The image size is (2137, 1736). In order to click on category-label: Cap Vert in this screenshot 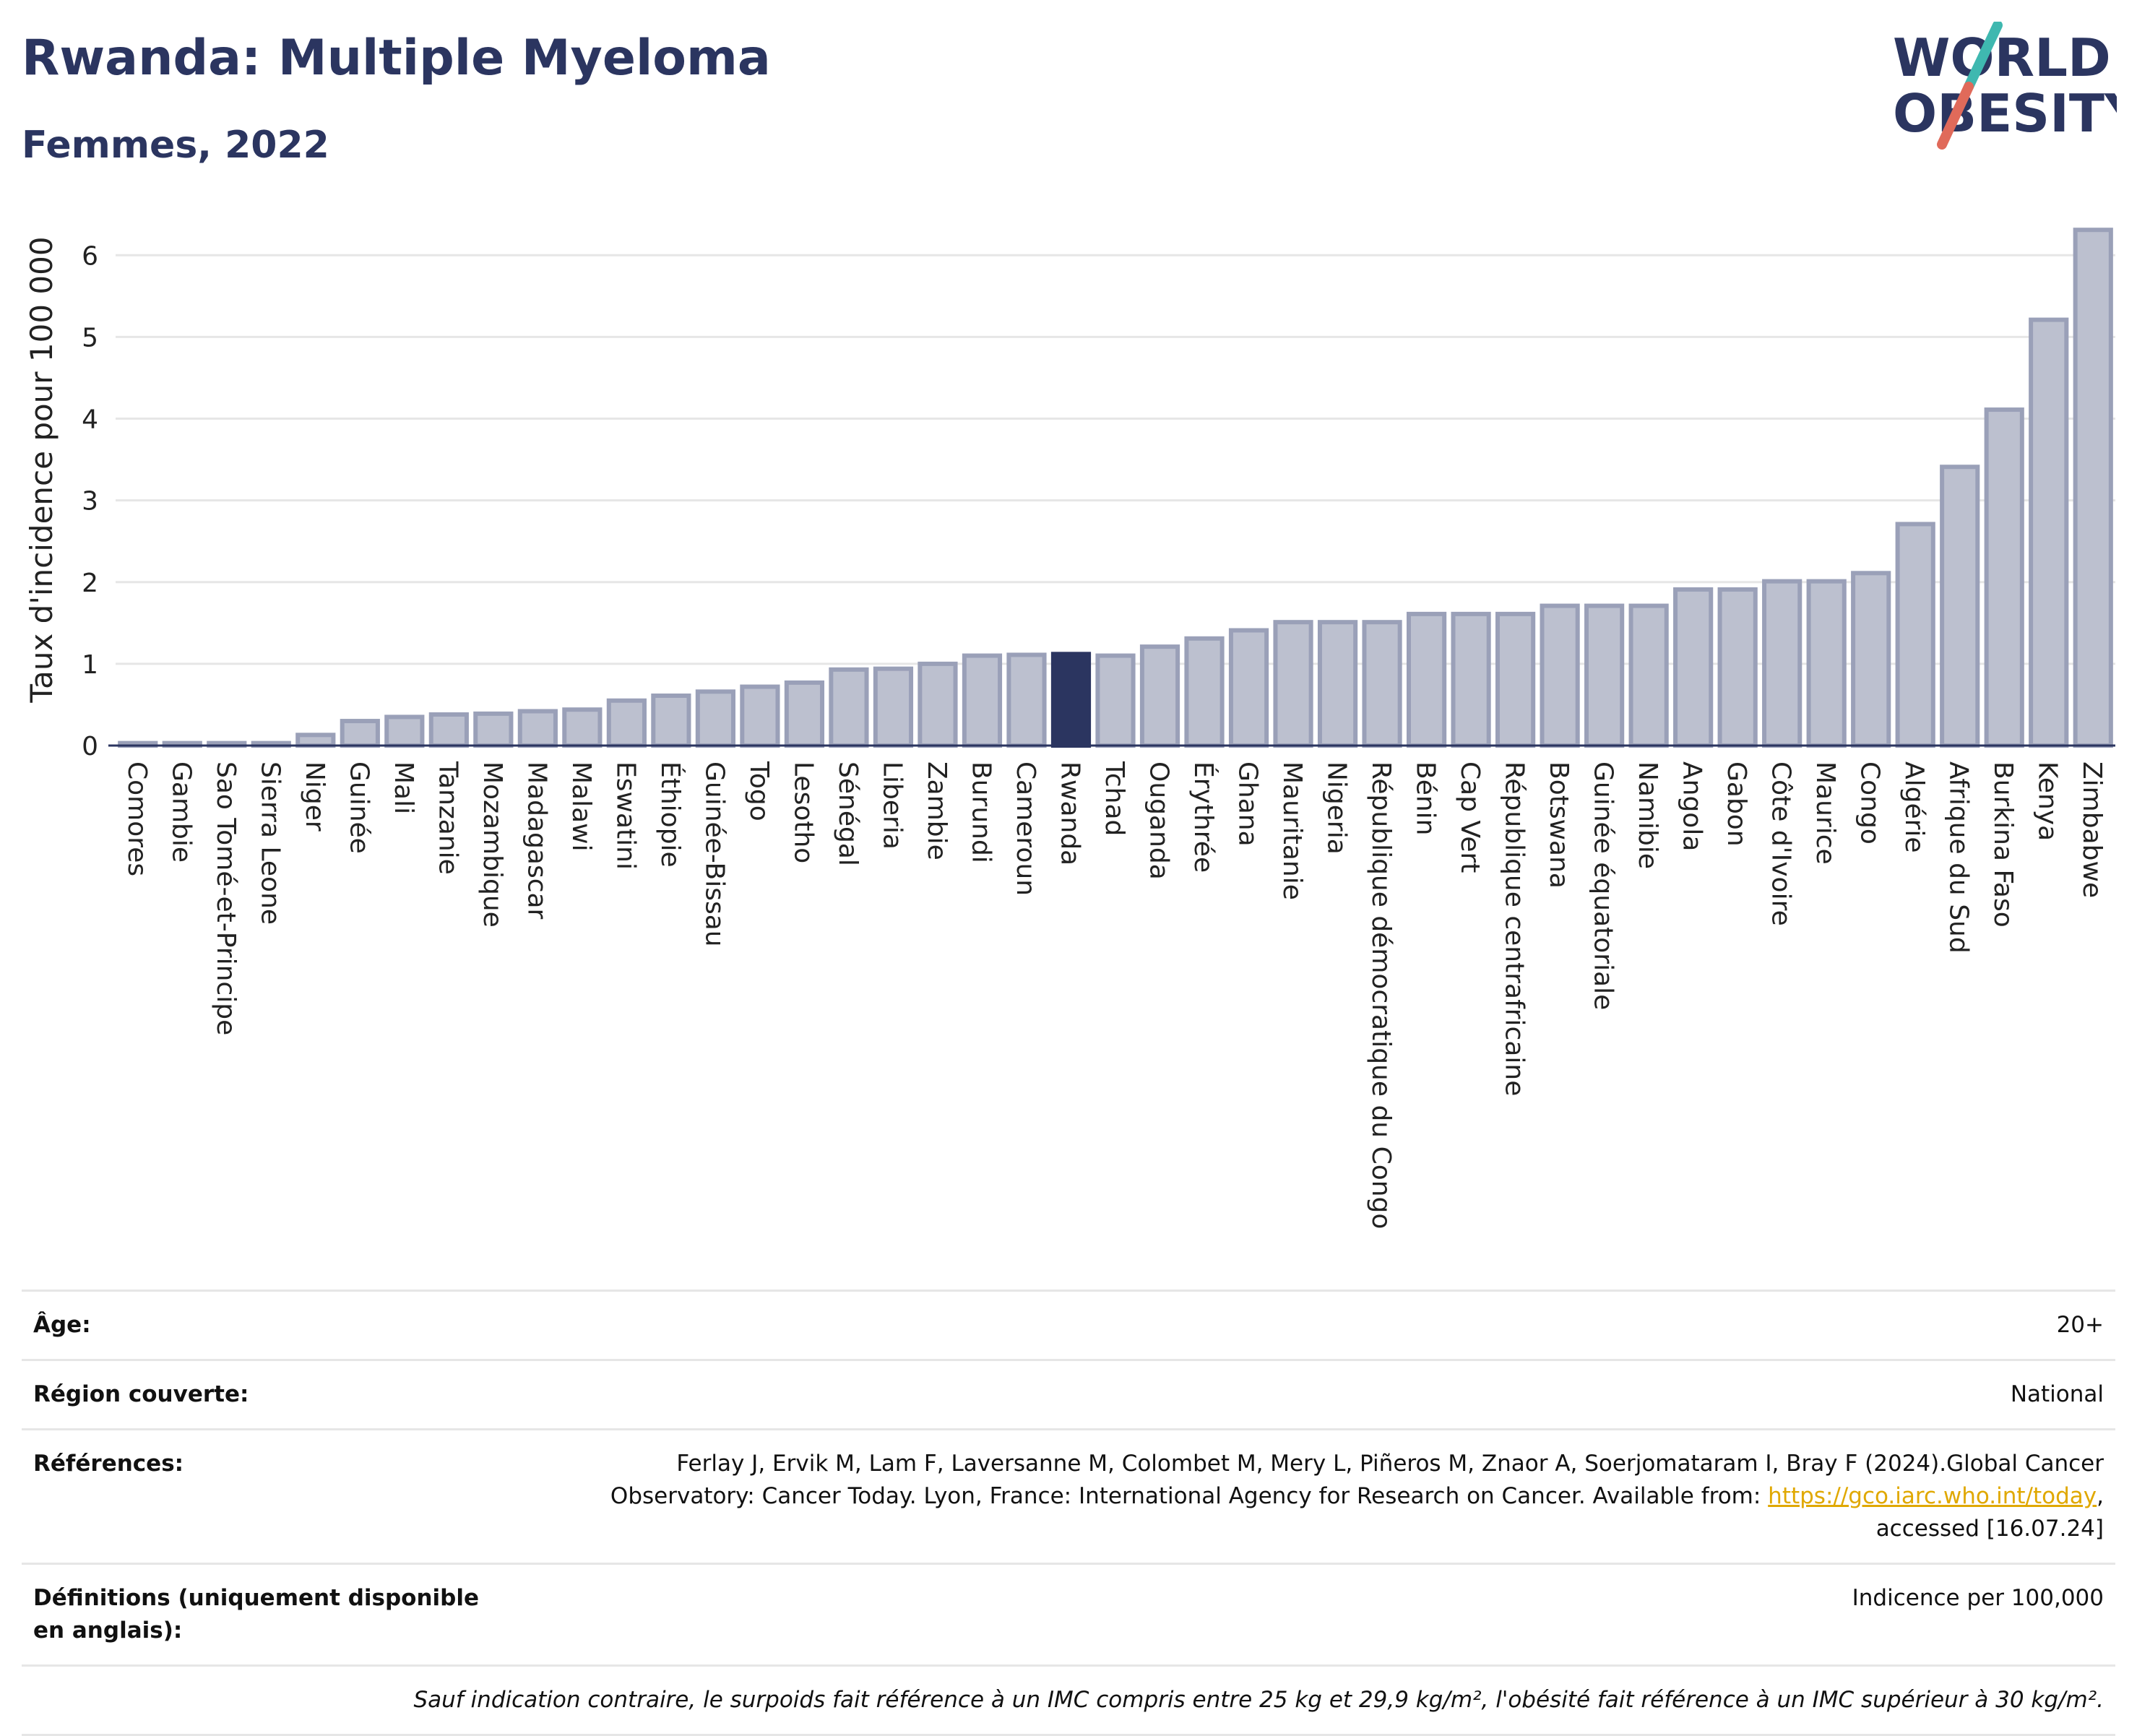, I will do `click(1470, 817)`.